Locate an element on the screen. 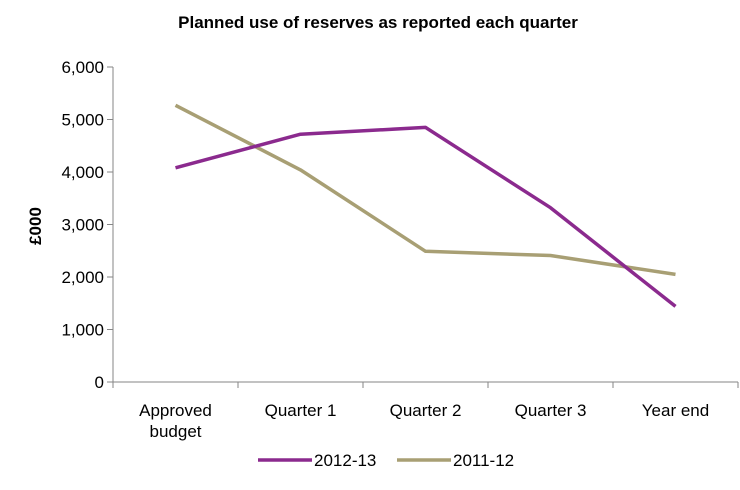 This screenshot has width=740, height=490. x-tick-label: Approved budget is located at coordinates (175, 421).